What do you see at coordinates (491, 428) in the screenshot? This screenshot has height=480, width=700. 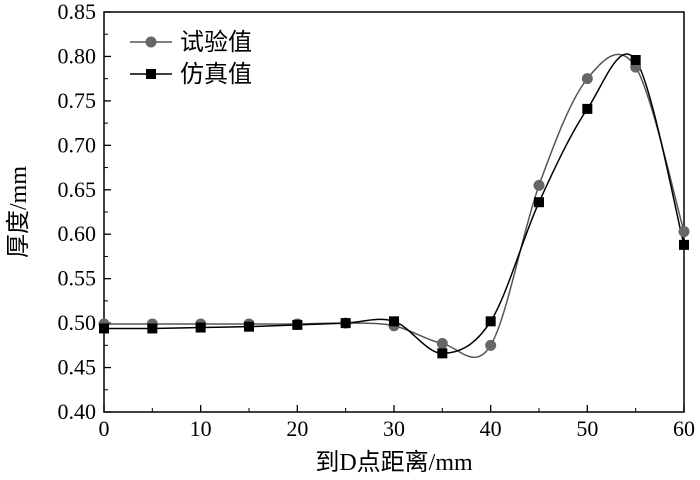 I see `x-tick-label: 40` at bounding box center [491, 428].